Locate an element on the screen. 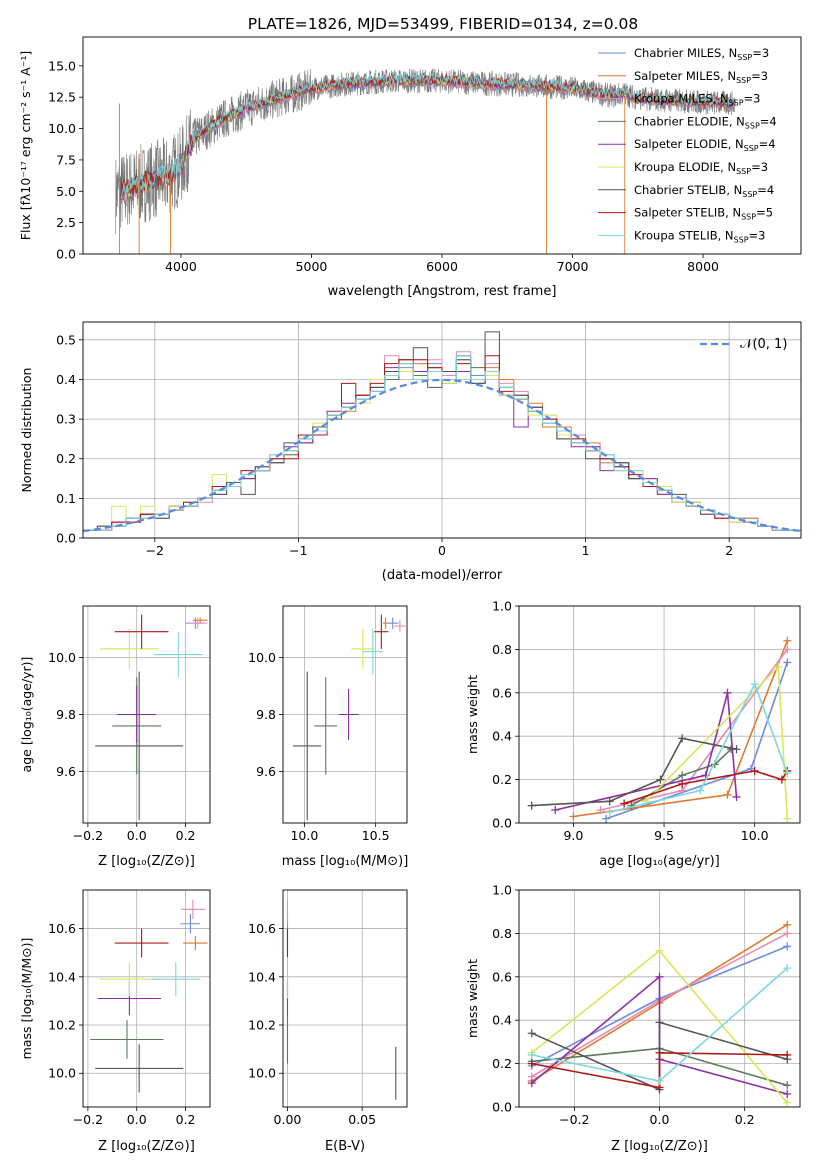 The height and width of the screenshot is (1170, 819). chart-mass_vs_ebv: 0.00 0.05 10.0 10.2 10.4 10.6 E(B-V) is located at coordinates (328, 1021).